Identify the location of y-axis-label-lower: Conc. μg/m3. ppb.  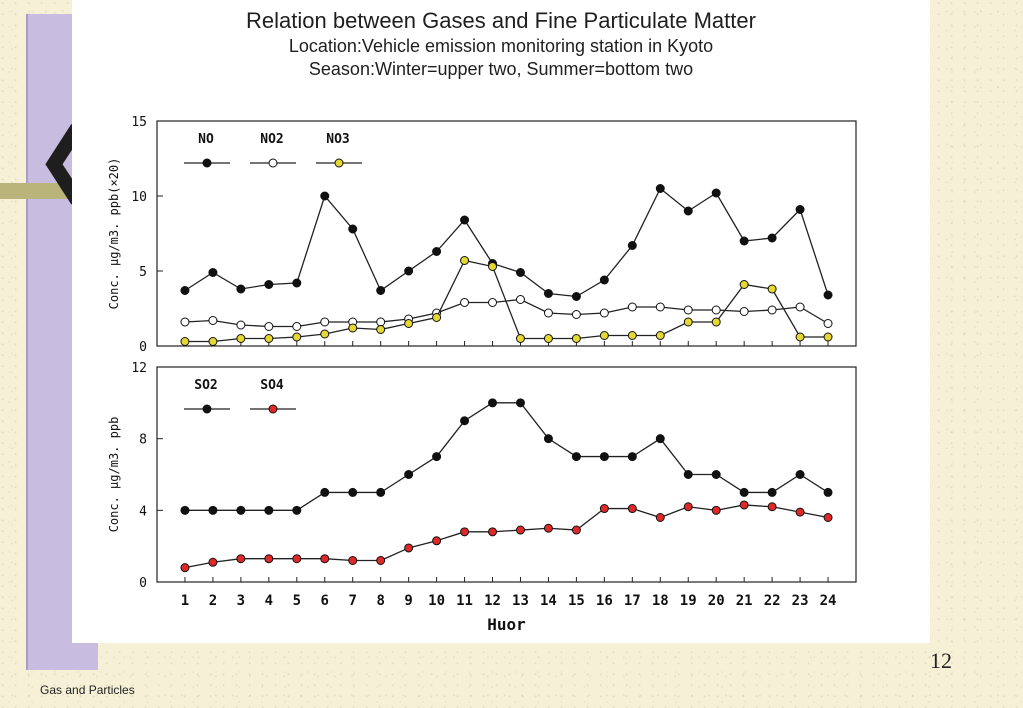
(114, 475).